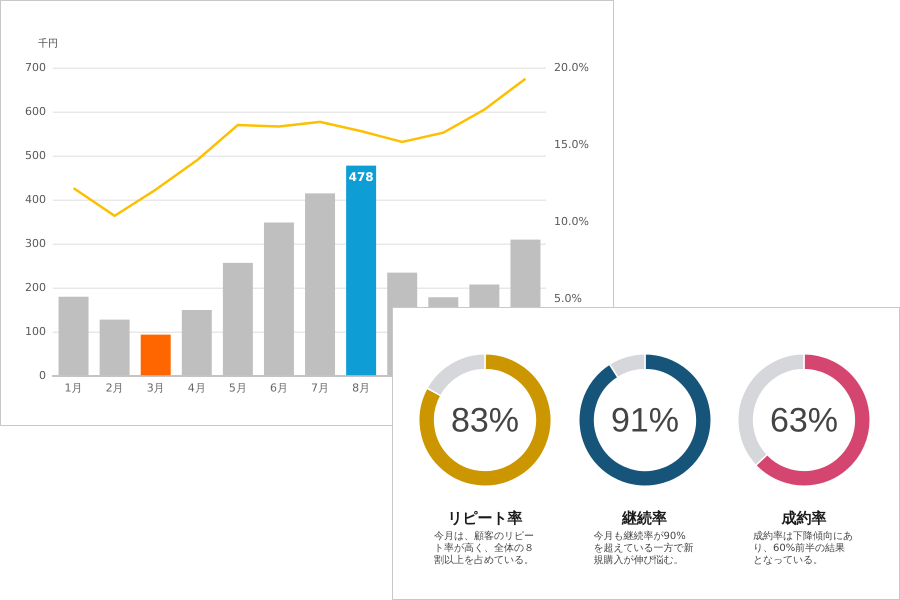 The height and width of the screenshot is (600, 900). What do you see at coordinates (644, 549) in the screenshot?
I see `text: 今月も継続率が90%を超えている一方で新規購入が伸び悩む。` at bounding box center [644, 549].